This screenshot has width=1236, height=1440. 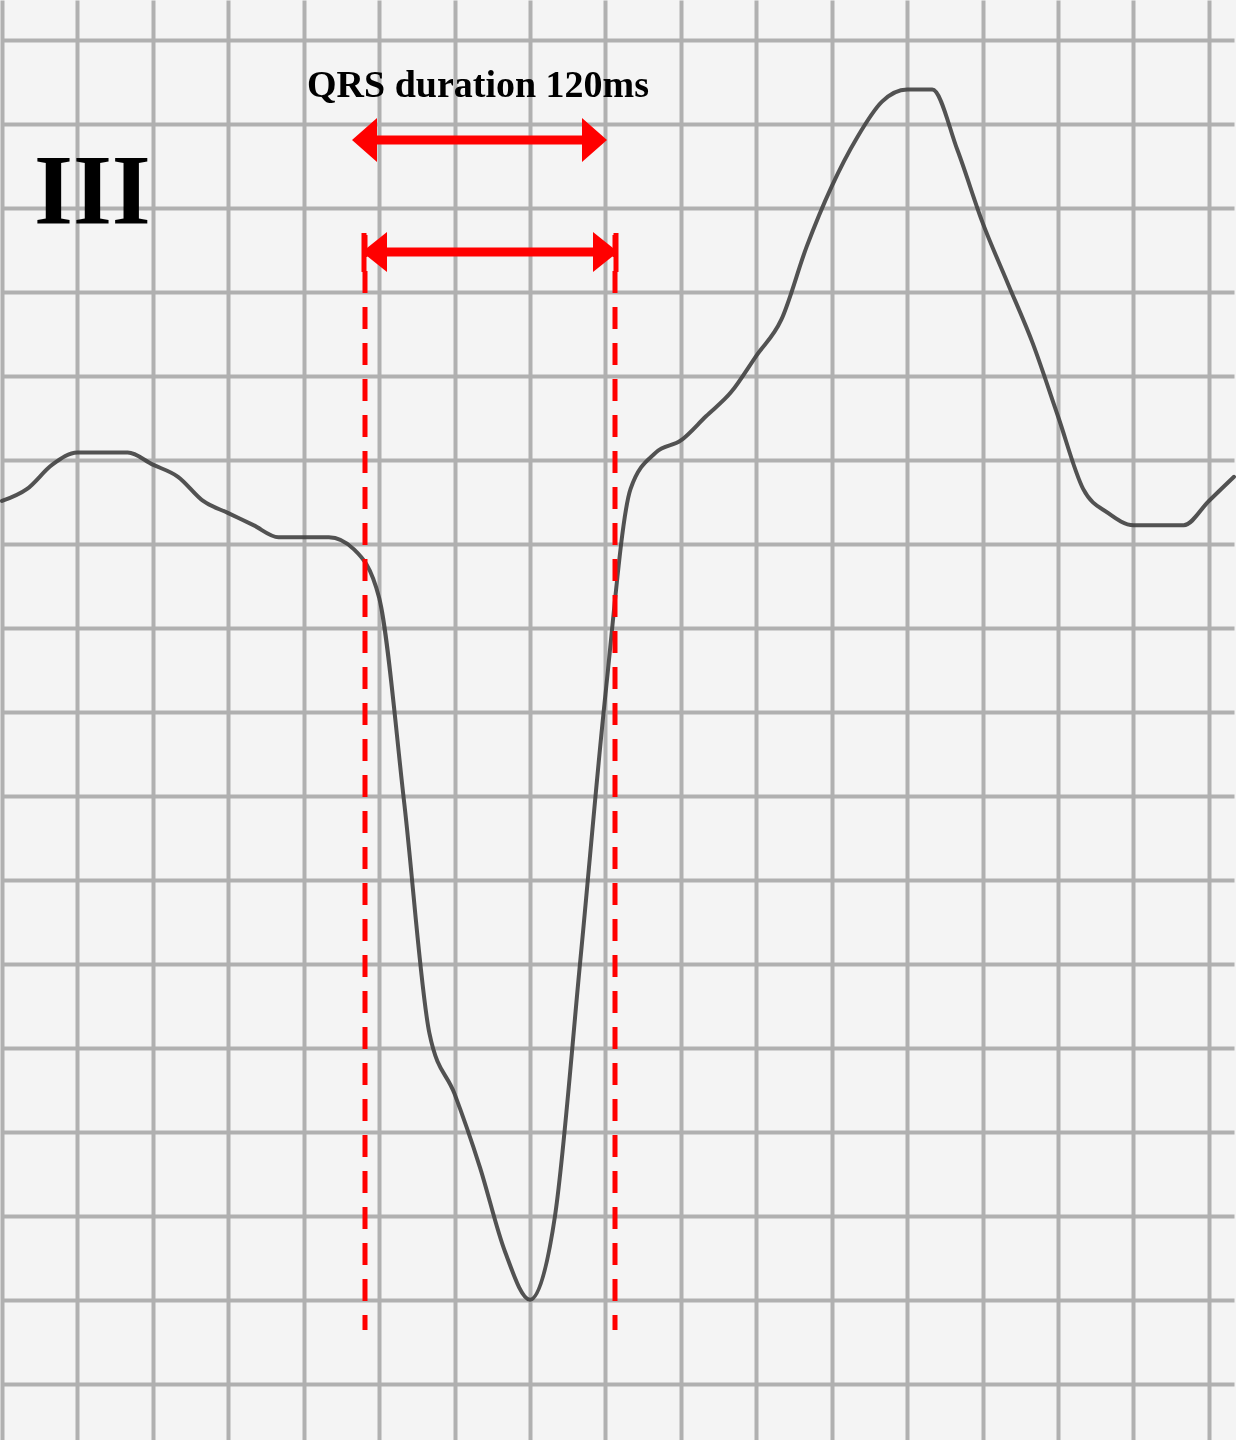 What do you see at coordinates (478, 84) in the screenshot?
I see `annotation: QRS duration 120ms` at bounding box center [478, 84].